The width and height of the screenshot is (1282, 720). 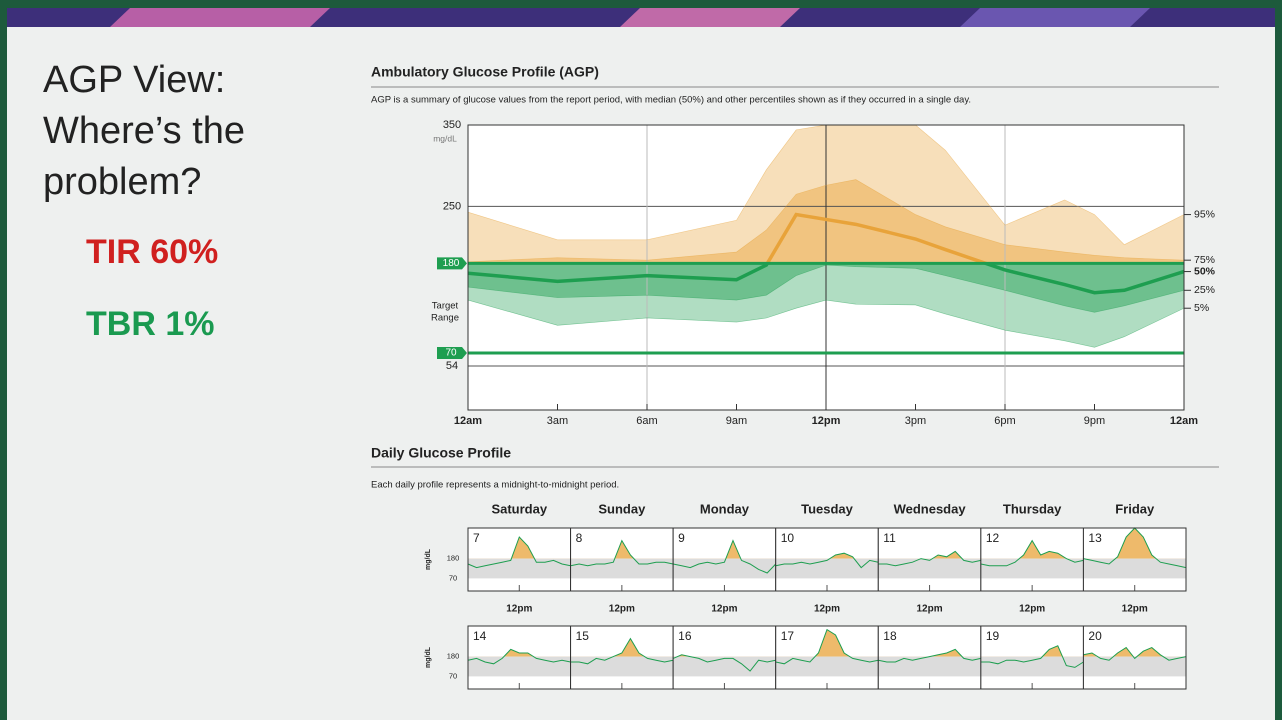 What do you see at coordinates (150, 324) in the screenshot?
I see `tbr: TBR 1%` at bounding box center [150, 324].